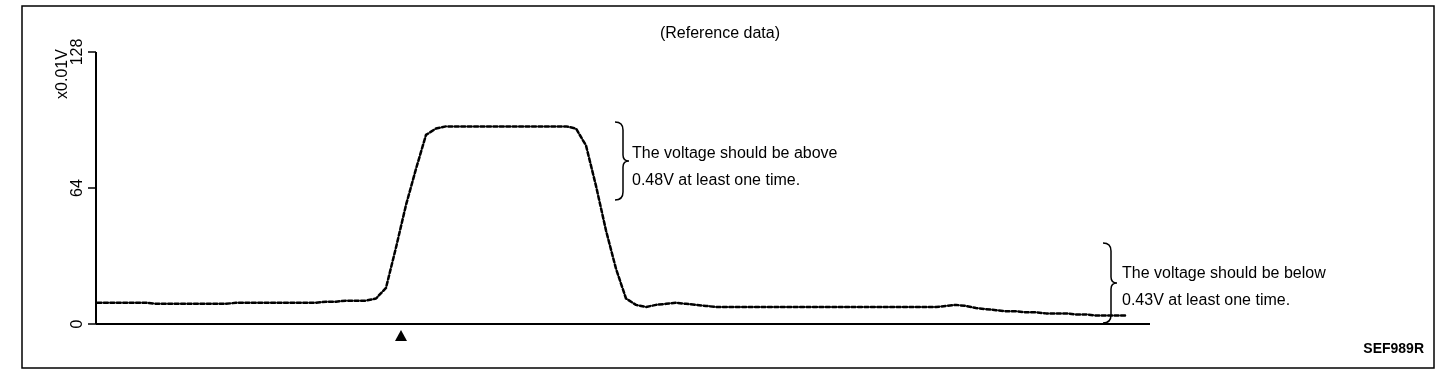  I want to click on text: SEF989R, so click(1393, 348).